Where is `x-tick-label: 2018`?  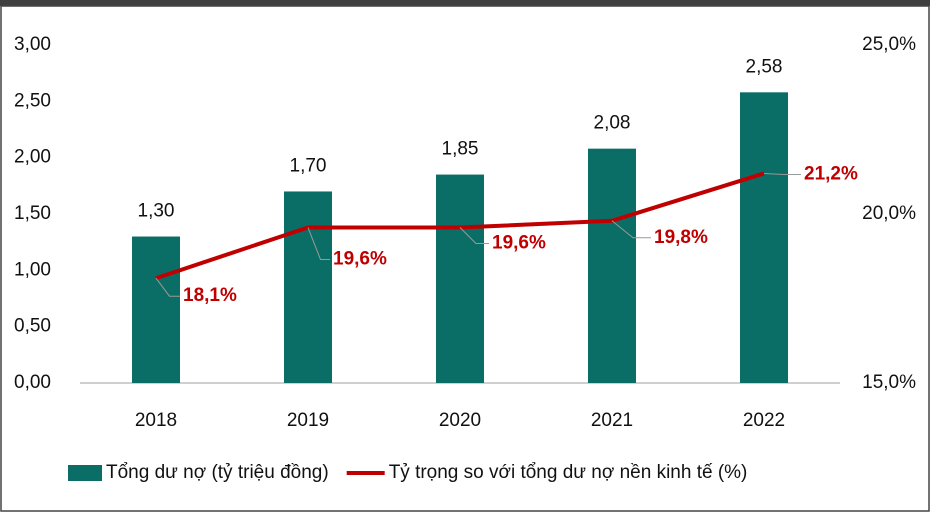 x-tick-label: 2018 is located at coordinates (156, 420).